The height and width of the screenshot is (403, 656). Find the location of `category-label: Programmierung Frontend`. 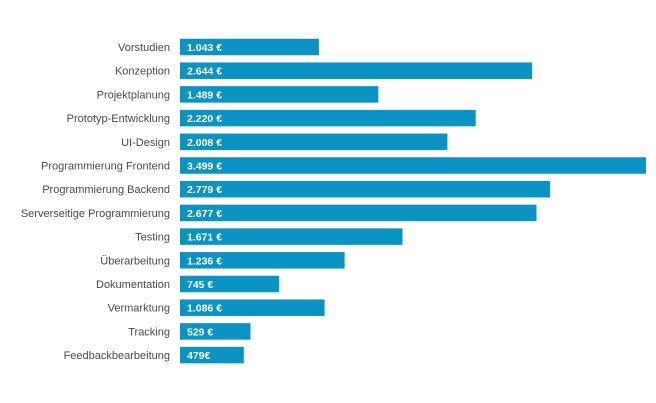

category-label: Programmierung Frontend is located at coordinates (105, 167).